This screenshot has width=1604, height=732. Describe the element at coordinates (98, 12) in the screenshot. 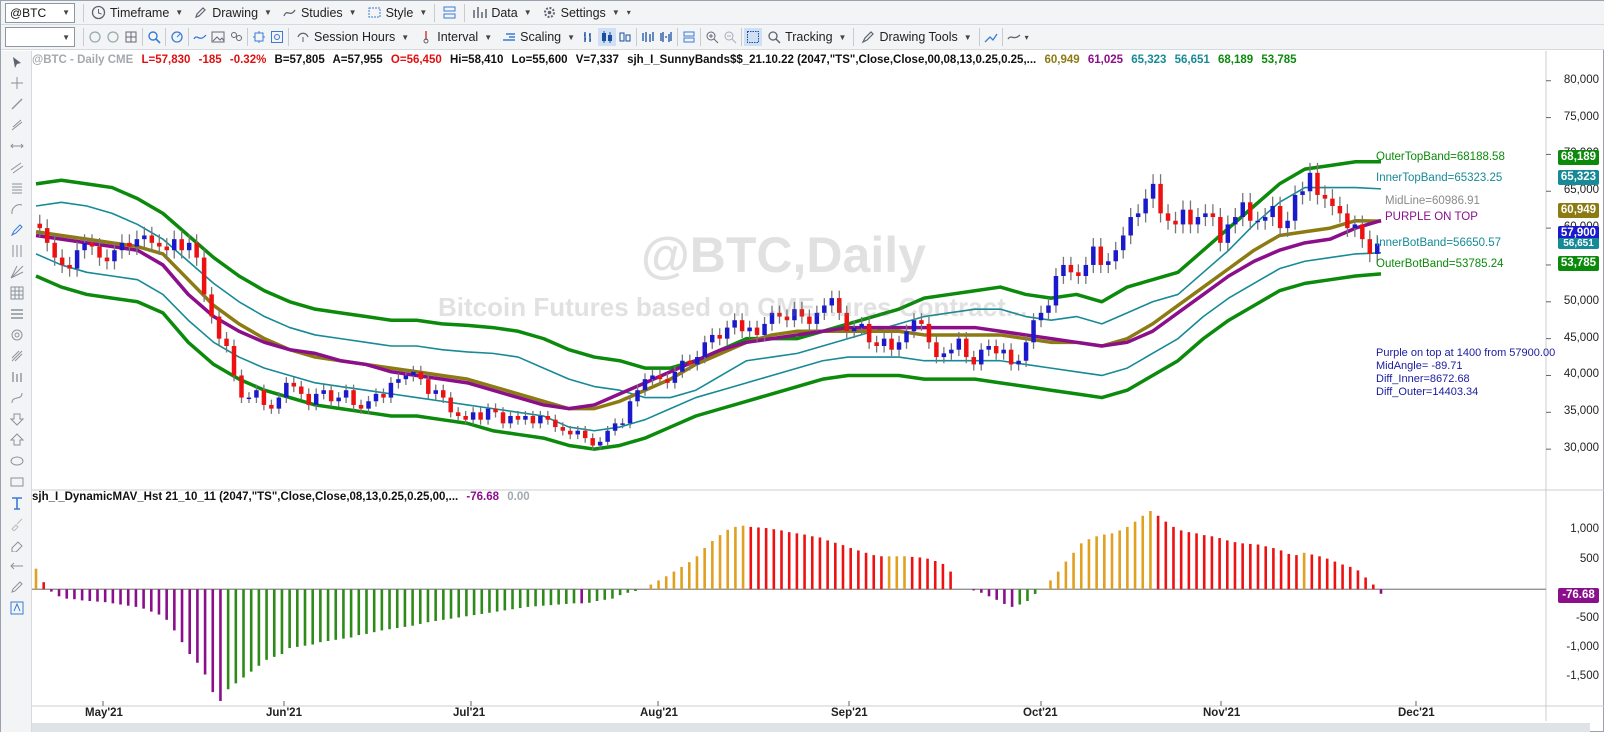

I see `clock-icon` at that location.